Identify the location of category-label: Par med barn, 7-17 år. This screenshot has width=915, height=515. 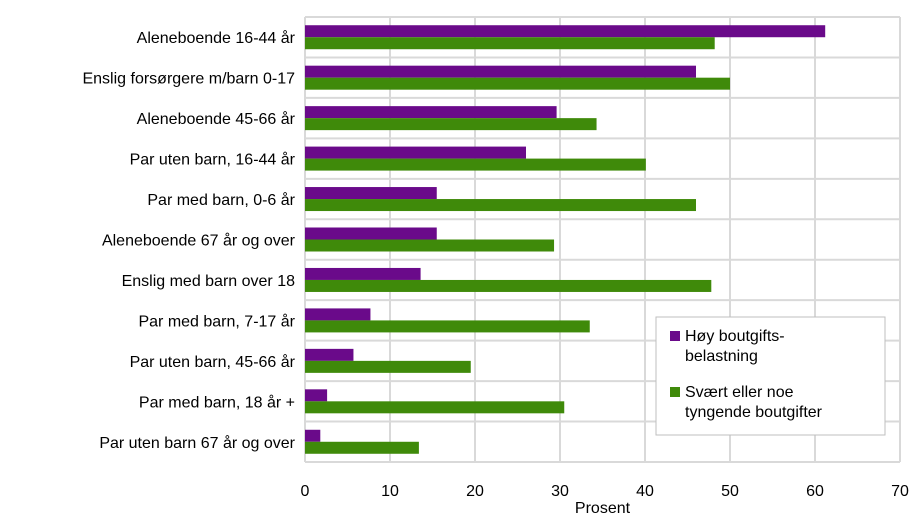
(216, 321).